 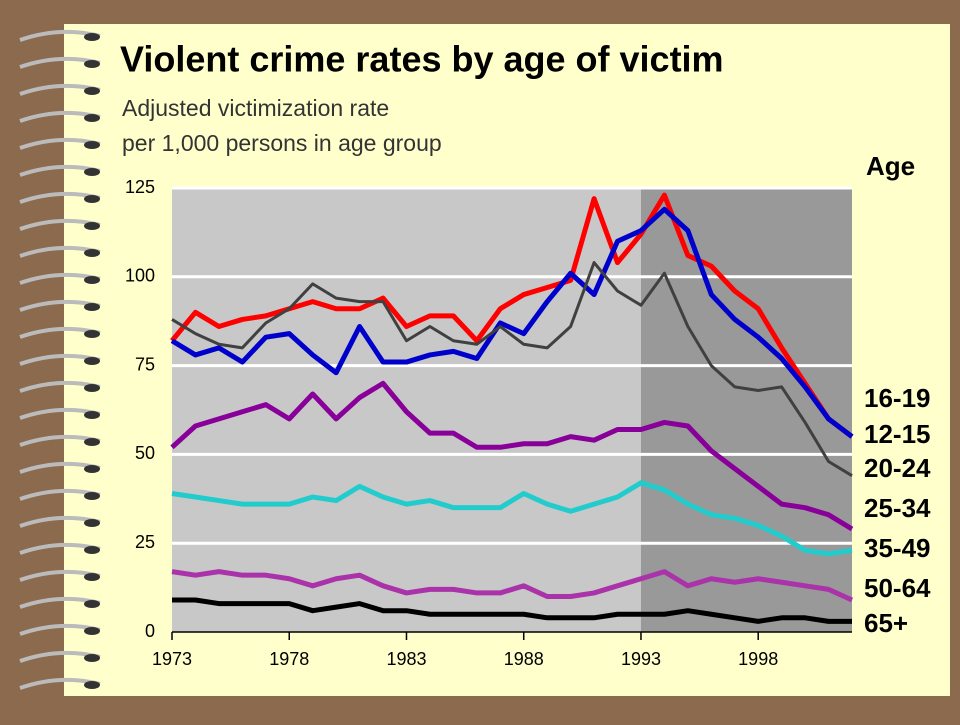 What do you see at coordinates (886, 623) in the screenshot?
I see `legend-label: 65+` at bounding box center [886, 623].